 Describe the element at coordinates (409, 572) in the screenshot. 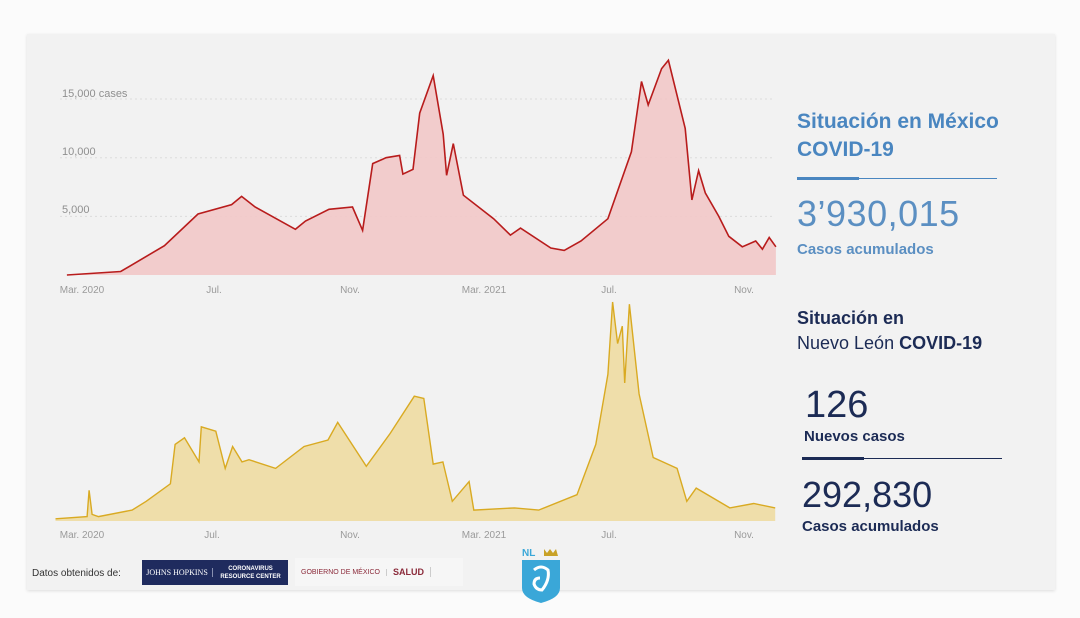

I see `salud-text: SALUD` at that location.